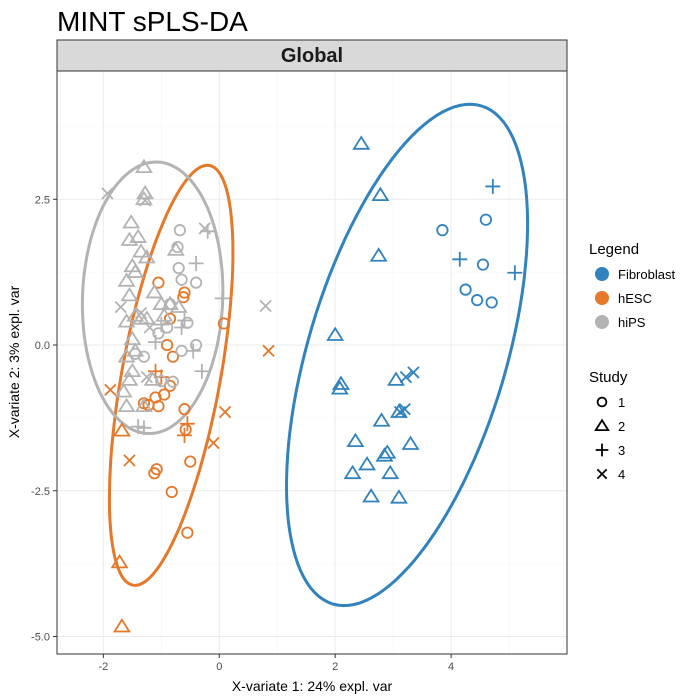 Image resolution: width=700 pixels, height=700 pixels. Describe the element at coordinates (103, 667) in the screenshot. I see `x-tick-label: -2` at that location.